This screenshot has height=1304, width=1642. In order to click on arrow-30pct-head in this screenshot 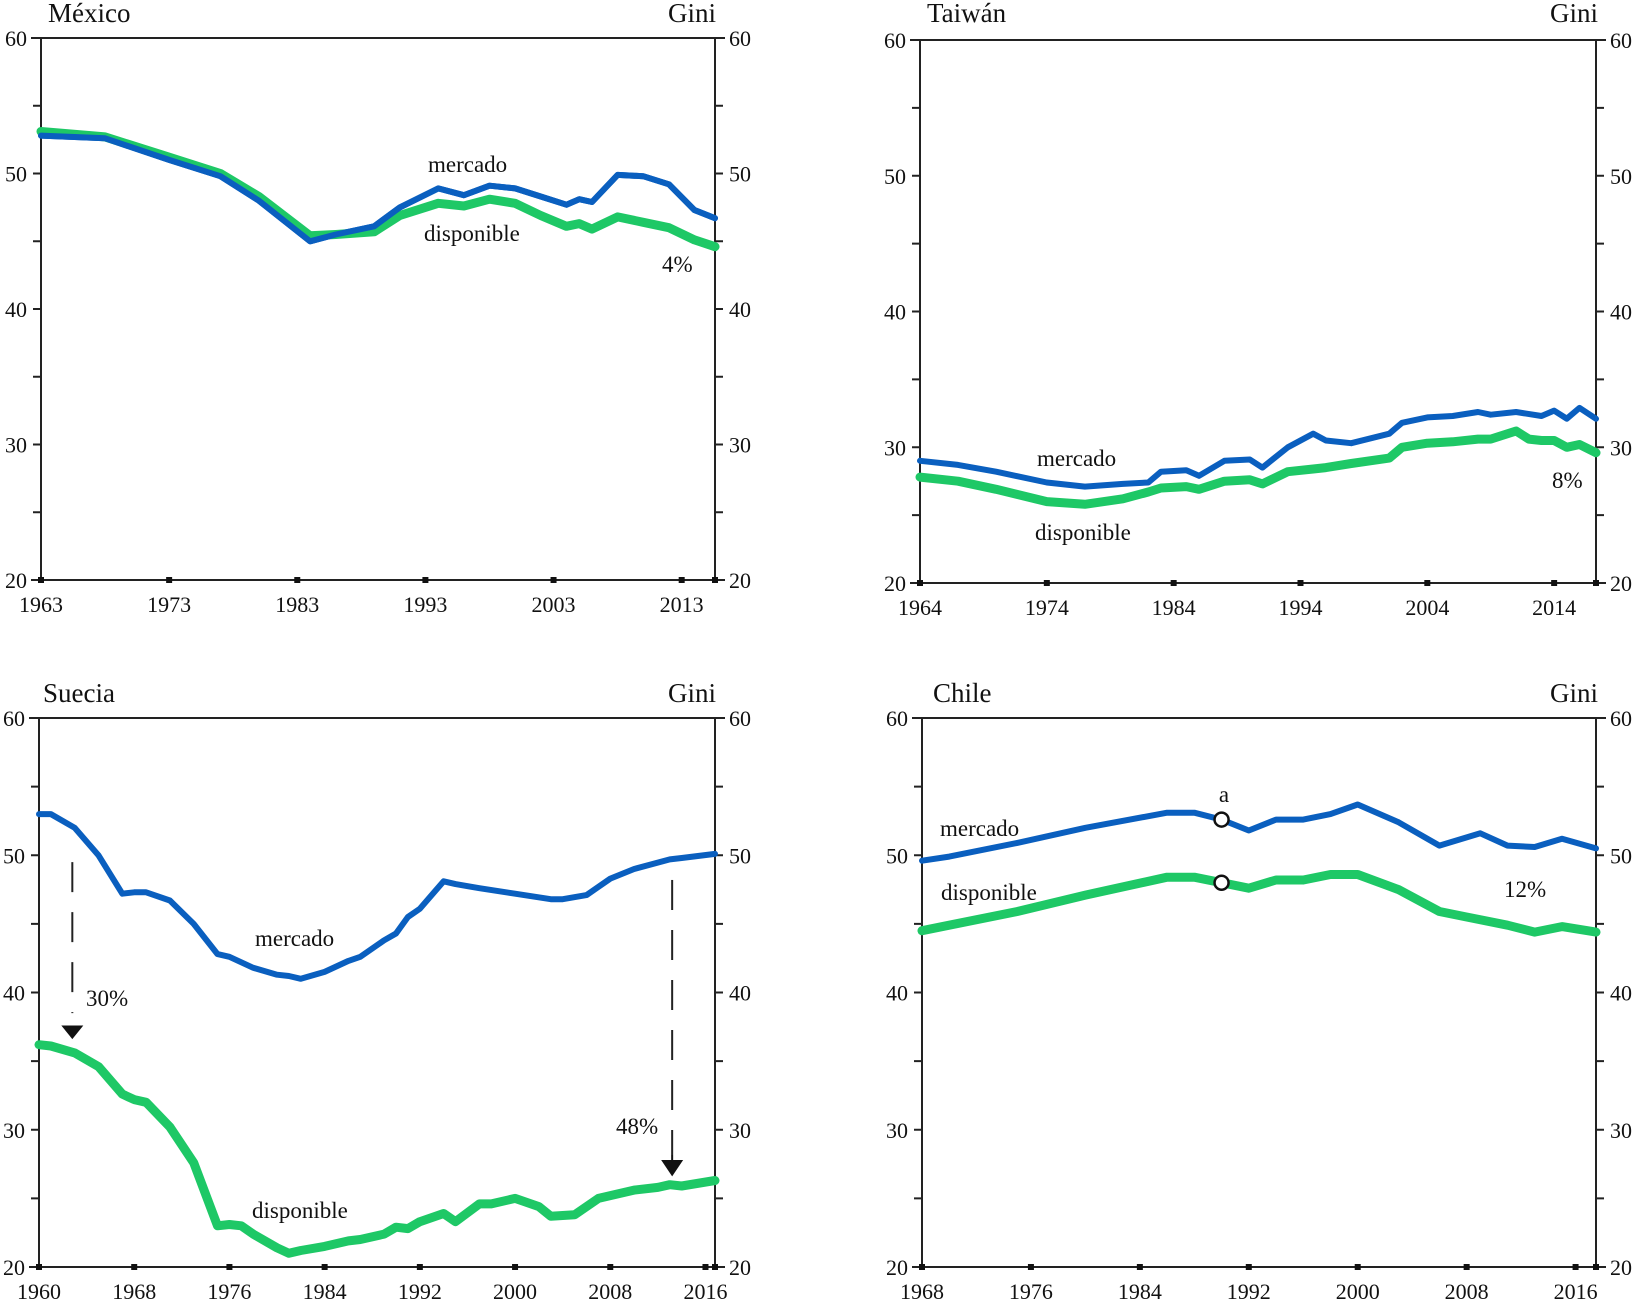, I will do `click(72, 1032)`.